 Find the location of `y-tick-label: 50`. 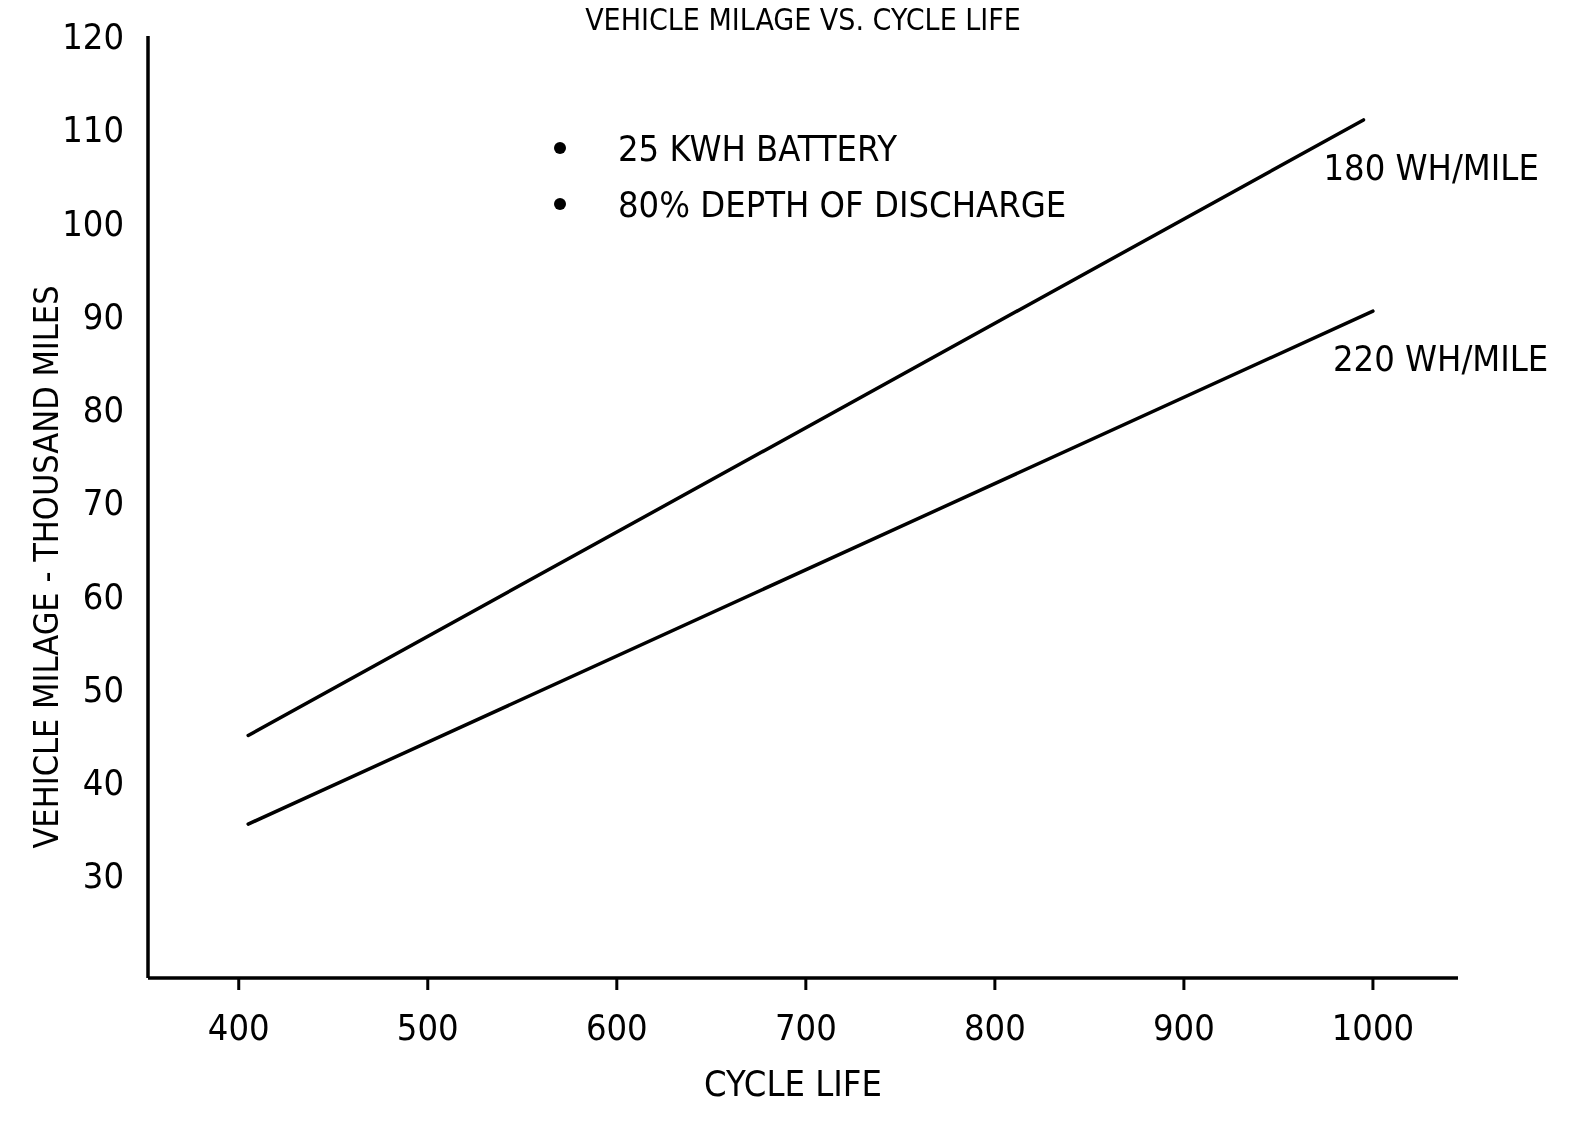

y-tick-label: 50 is located at coordinates (103, 689).